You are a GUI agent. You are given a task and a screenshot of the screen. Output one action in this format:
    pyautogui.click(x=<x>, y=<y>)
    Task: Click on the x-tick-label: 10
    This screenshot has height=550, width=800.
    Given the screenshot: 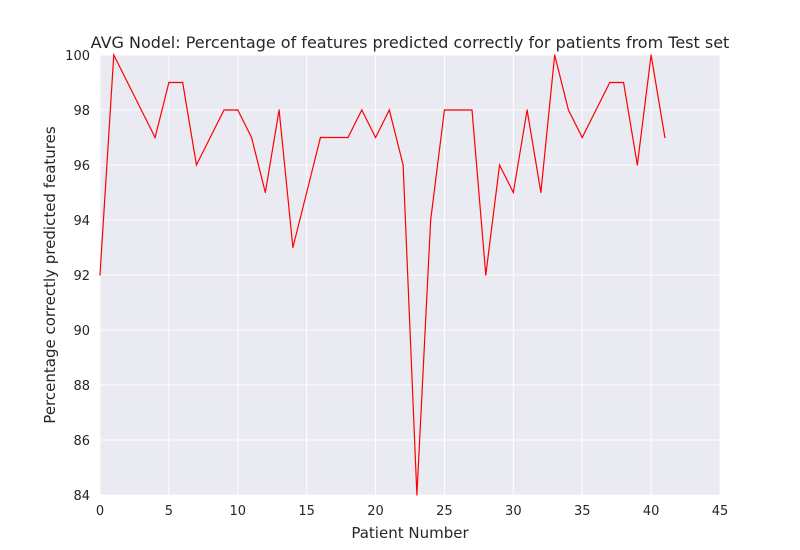 What is the action you would take?
    pyautogui.click(x=238, y=511)
    